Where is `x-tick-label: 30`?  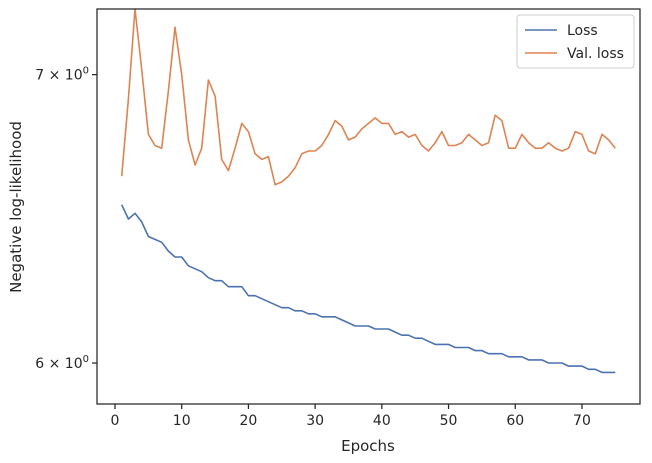 x-tick-label: 30 is located at coordinates (315, 421).